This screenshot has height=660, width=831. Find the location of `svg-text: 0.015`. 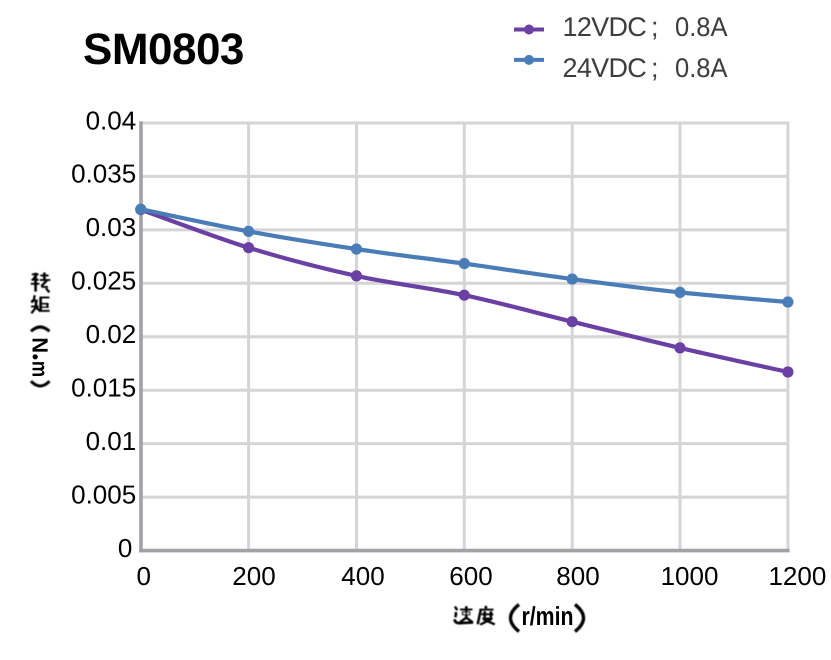

svg-text: 0.015 is located at coordinates (103, 388).